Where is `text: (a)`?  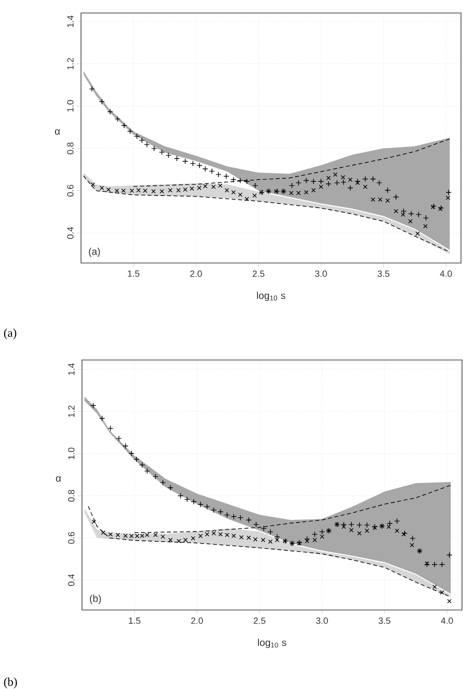 text: (a) is located at coordinates (10, 334).